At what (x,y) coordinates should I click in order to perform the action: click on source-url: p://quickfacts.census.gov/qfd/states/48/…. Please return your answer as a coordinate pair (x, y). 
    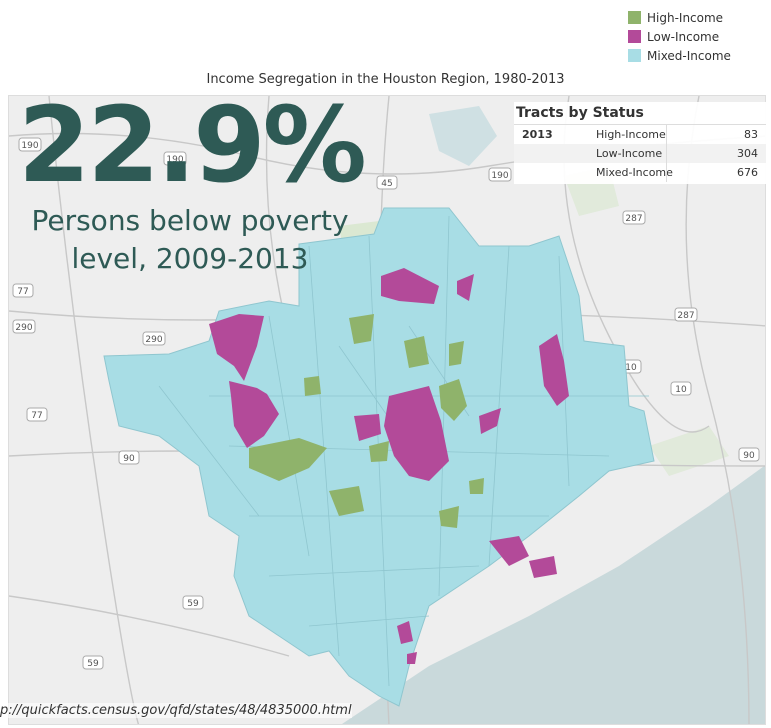
    Looking at the image, I should click on (176, 710).